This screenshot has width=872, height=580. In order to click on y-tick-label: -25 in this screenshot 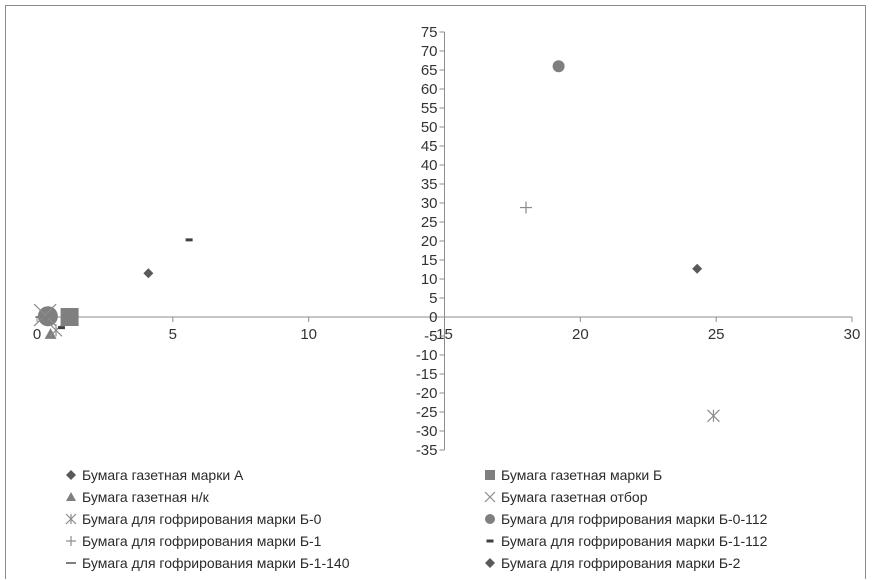, I will do `click(427, 412)`.